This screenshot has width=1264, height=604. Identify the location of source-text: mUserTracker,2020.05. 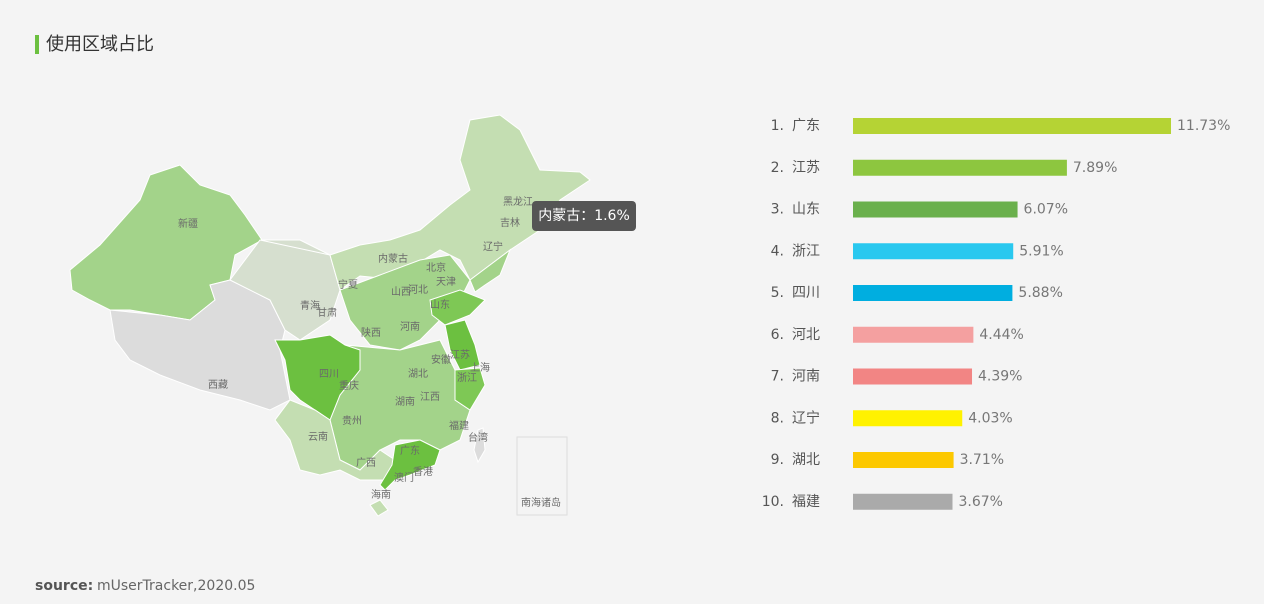
(176, 586).